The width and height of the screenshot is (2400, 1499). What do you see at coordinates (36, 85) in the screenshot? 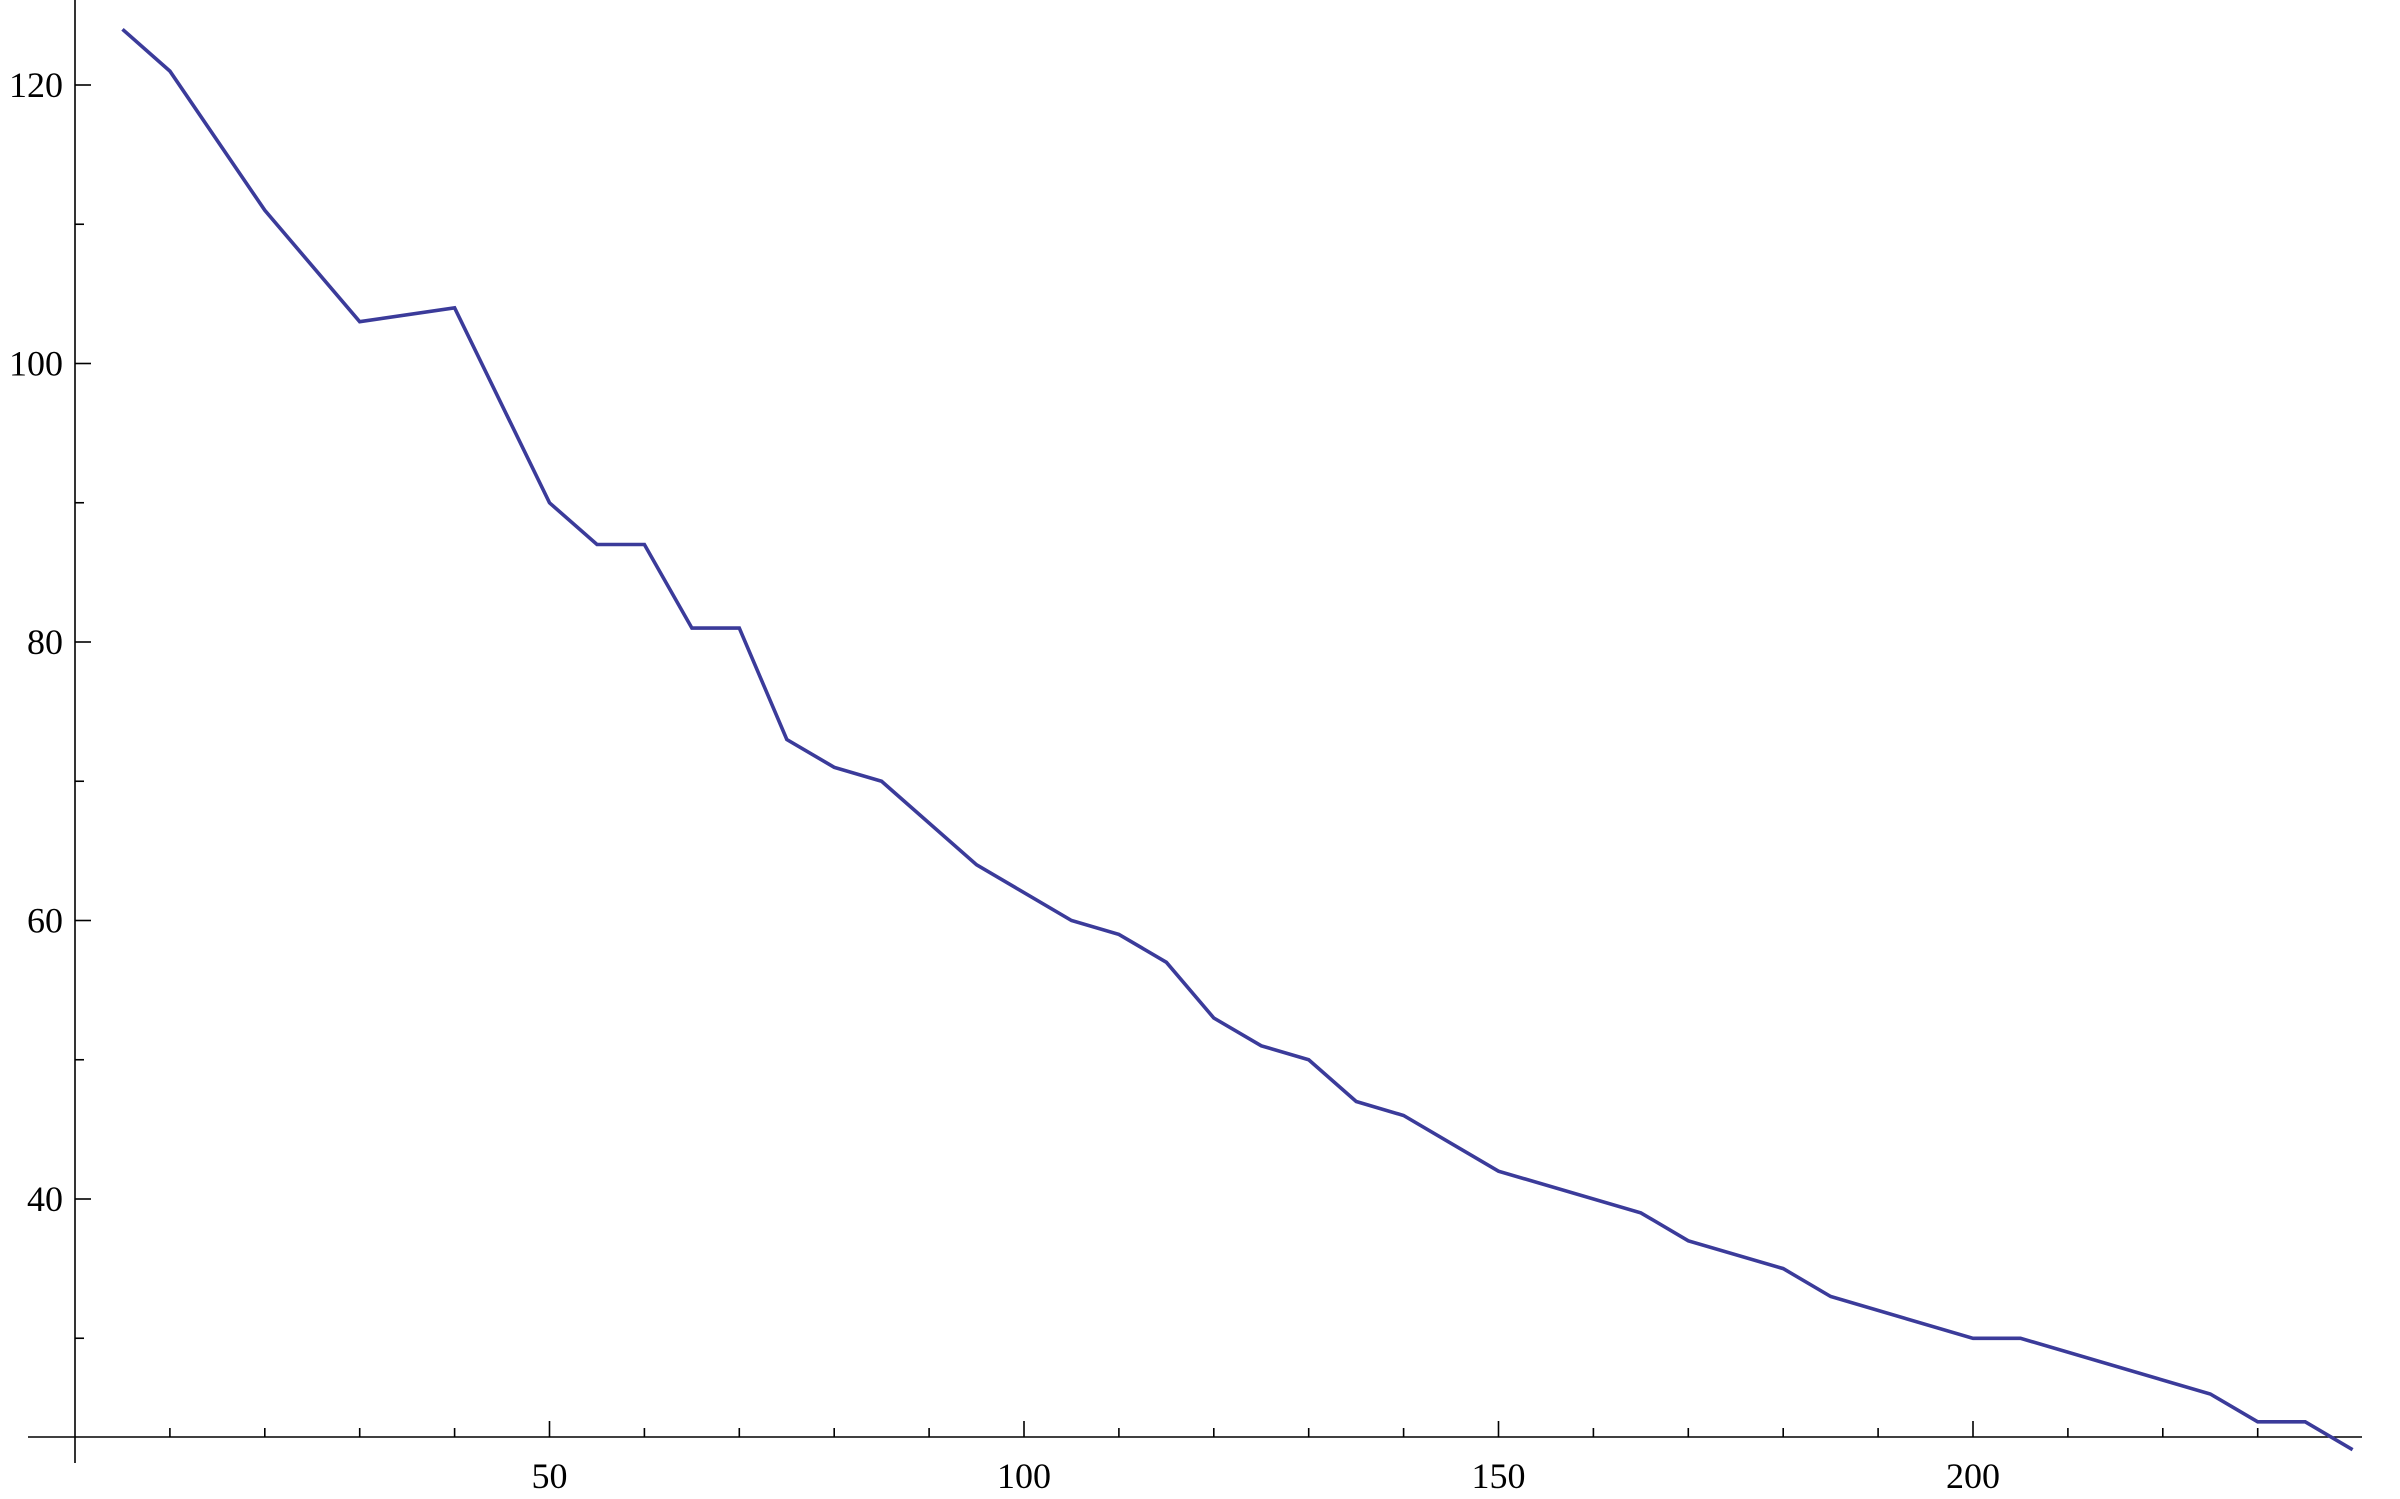
I see `y-tick-label: 120` at bounding box center [36, 85].